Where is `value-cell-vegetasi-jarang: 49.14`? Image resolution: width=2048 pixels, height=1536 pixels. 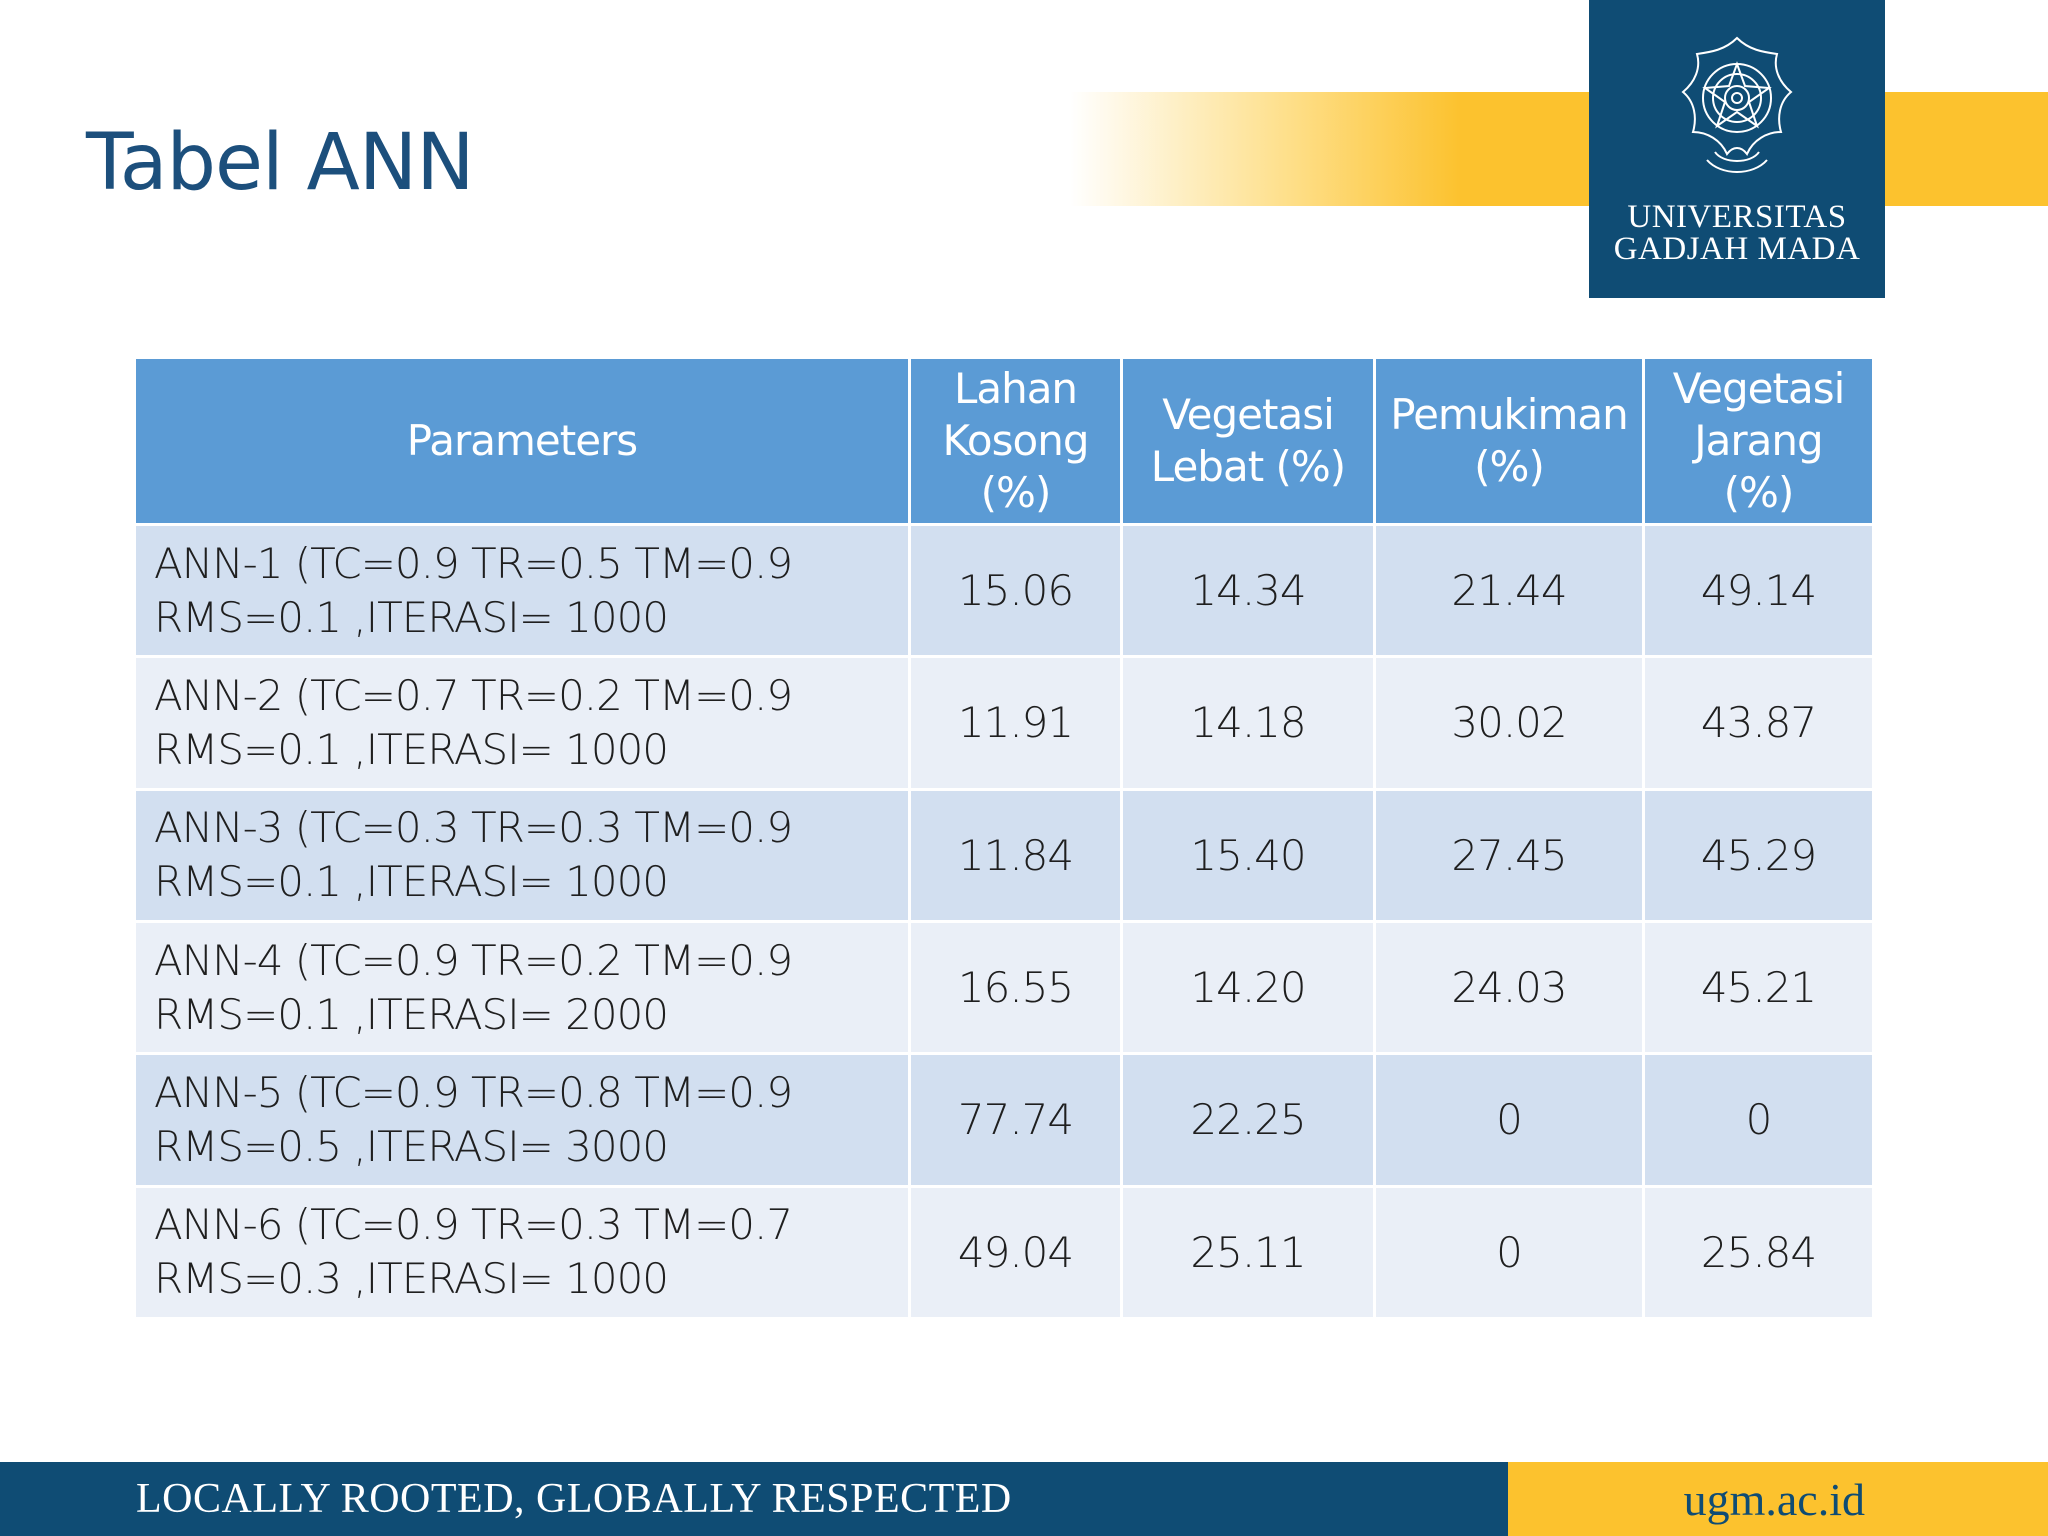
value-cell-vegetasi-jarang: 49.14 is located at coordinates (1758, 591).